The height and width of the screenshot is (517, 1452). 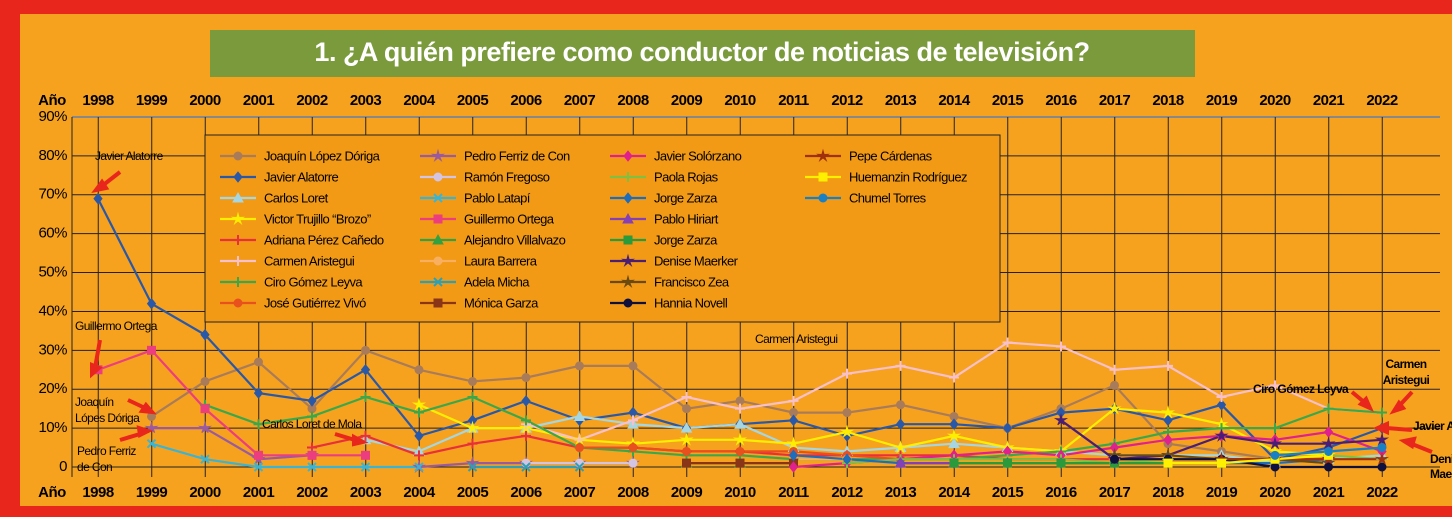 I want to click on y-tick-label: 30%, so click(x=52, y=349).